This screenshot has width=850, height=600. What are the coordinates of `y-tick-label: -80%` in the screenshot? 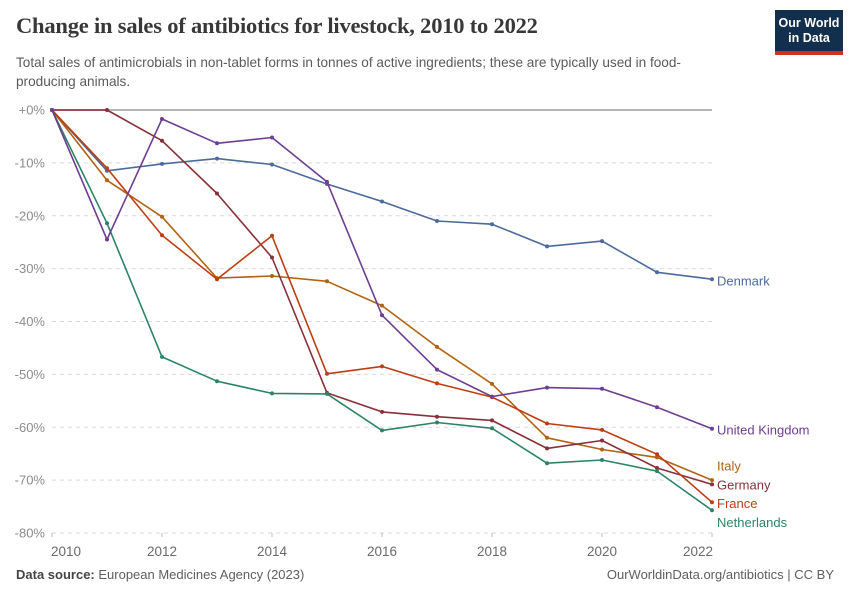 It's located at (30, 533).